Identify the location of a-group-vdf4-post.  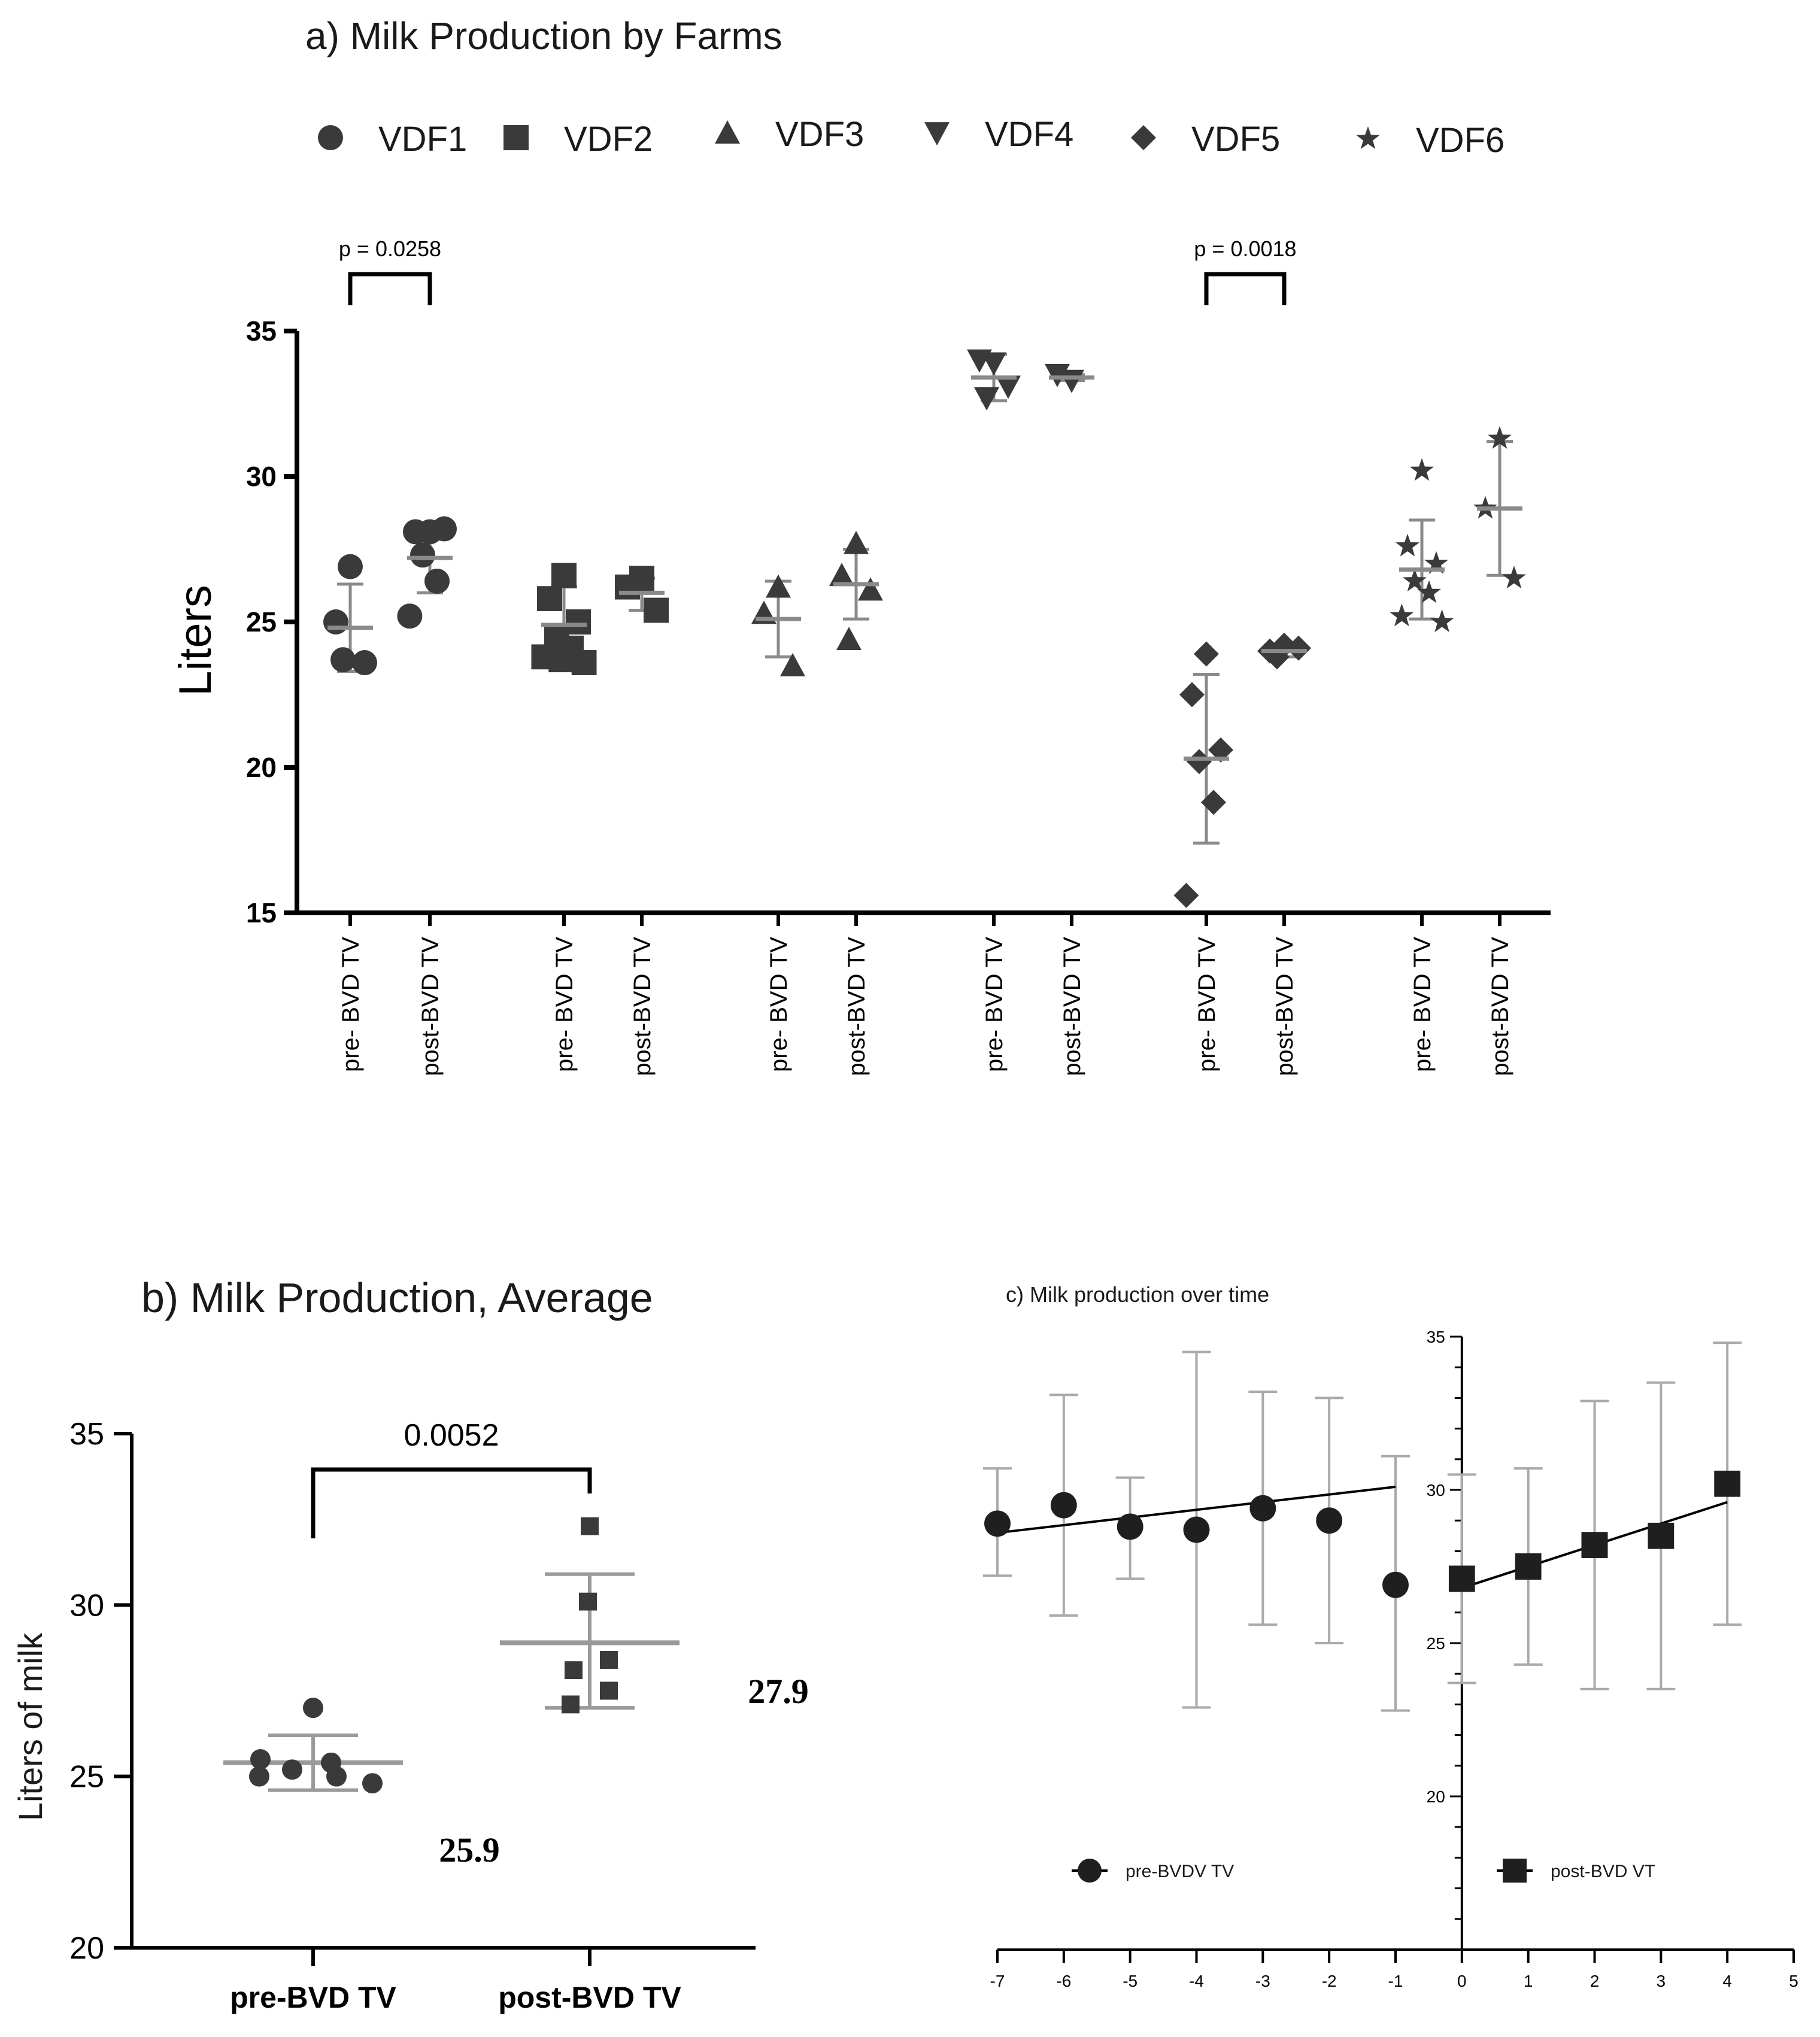
(1069, 379).